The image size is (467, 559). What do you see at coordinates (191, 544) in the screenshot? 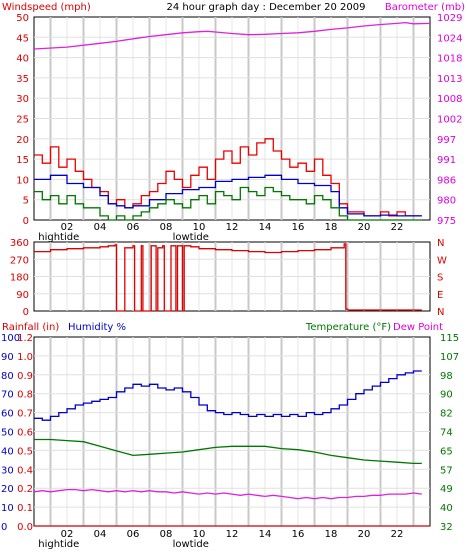
I see `humidity-panel-tide-label: lowtide` at bounding box center [191, 544].